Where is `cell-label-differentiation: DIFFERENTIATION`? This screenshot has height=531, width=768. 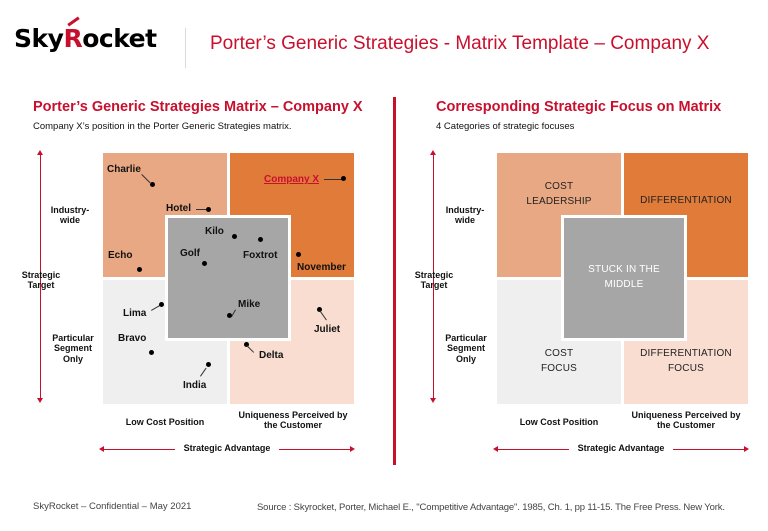 cell-label-differentiation: DIFFERENTIATION is located at coordinates (686, 200).